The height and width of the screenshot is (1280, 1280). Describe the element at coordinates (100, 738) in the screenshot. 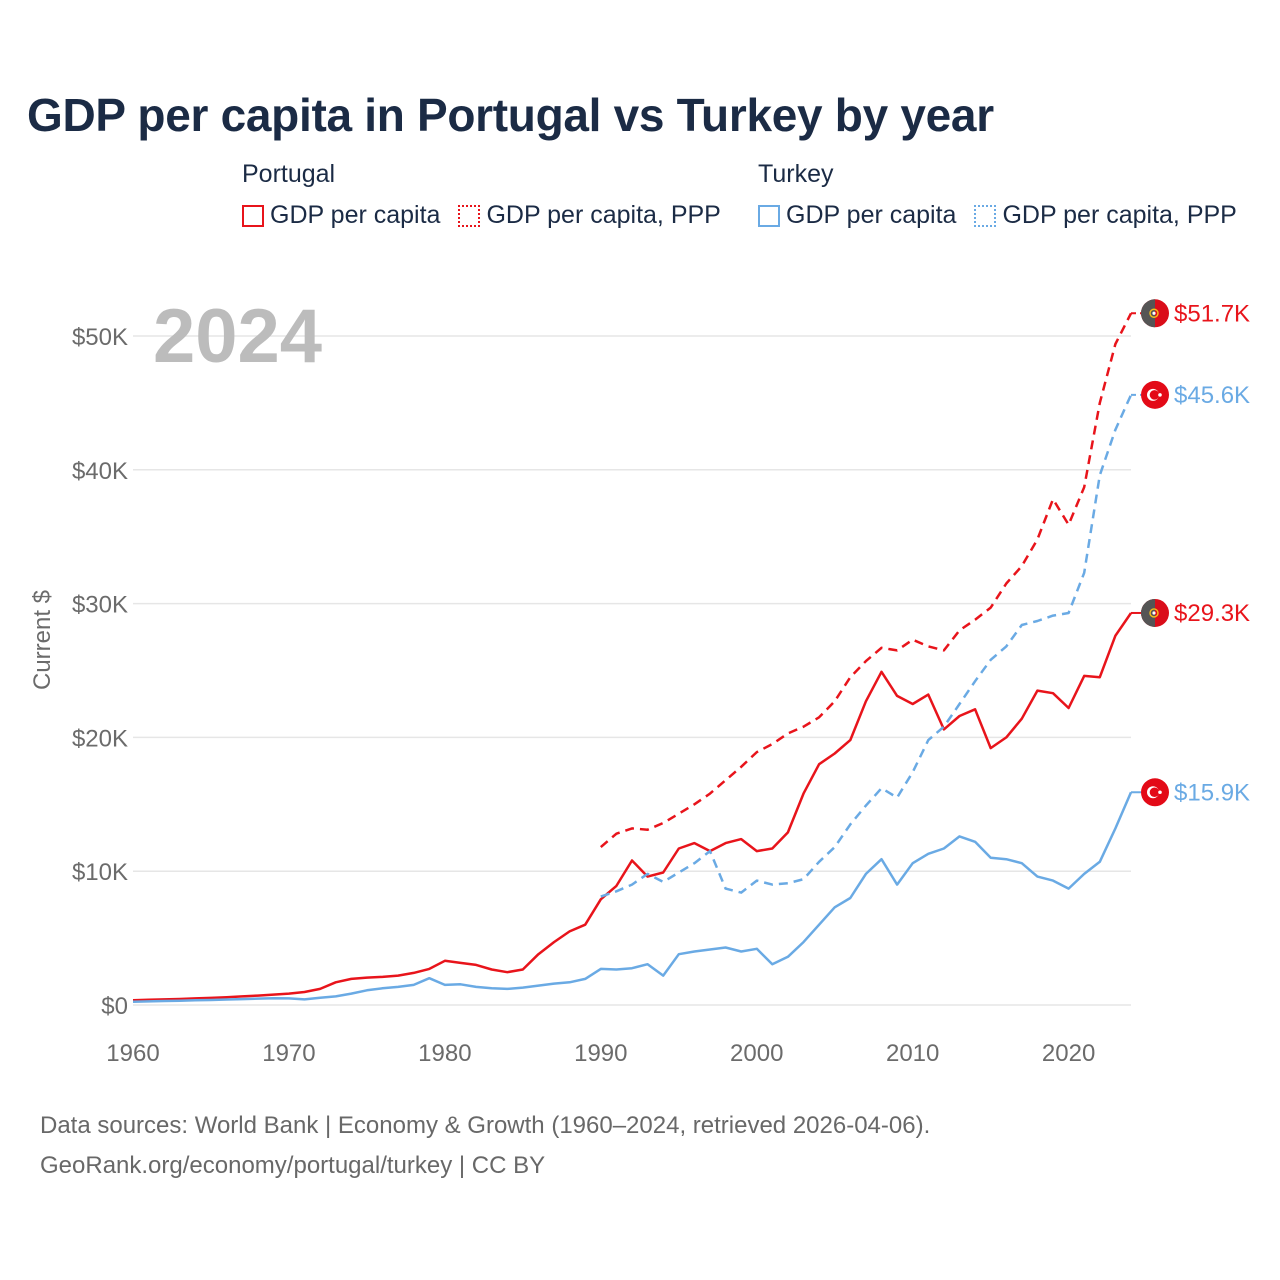

I see `y-tick-label: $20K` at that location.